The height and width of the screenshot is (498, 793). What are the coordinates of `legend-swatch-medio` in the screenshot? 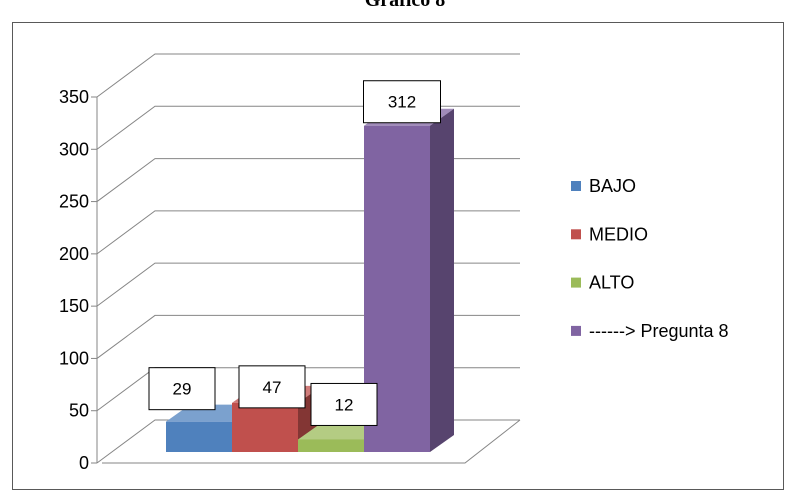 It's located at (576, 234).